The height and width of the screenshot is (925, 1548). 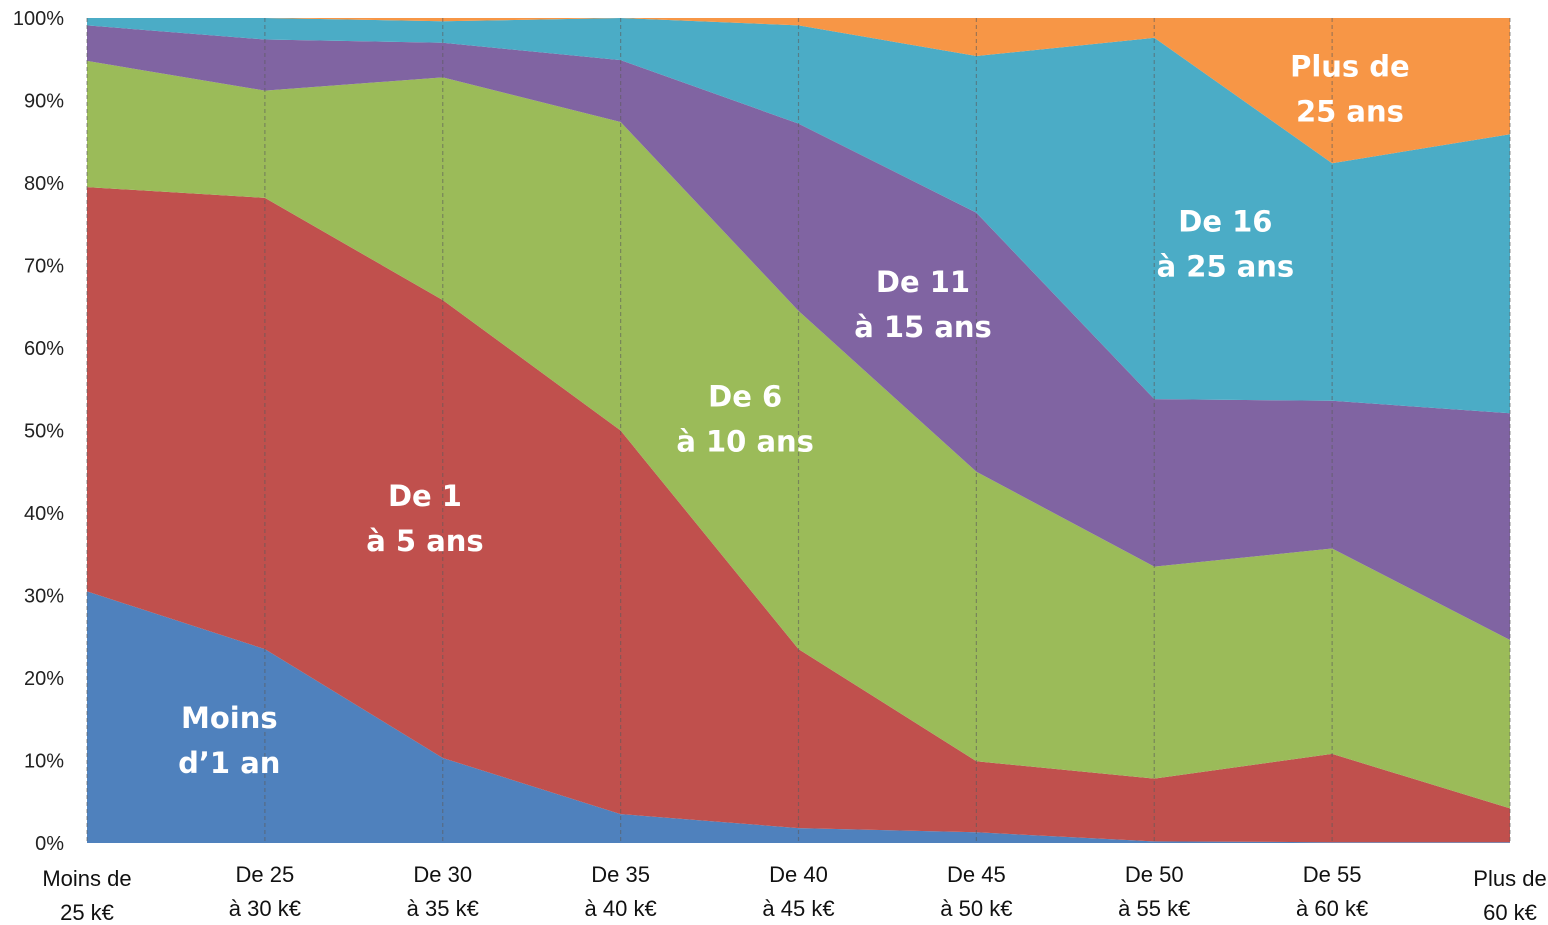 I want to click on x-tick-label: De 40, so click(x=798, y=874).